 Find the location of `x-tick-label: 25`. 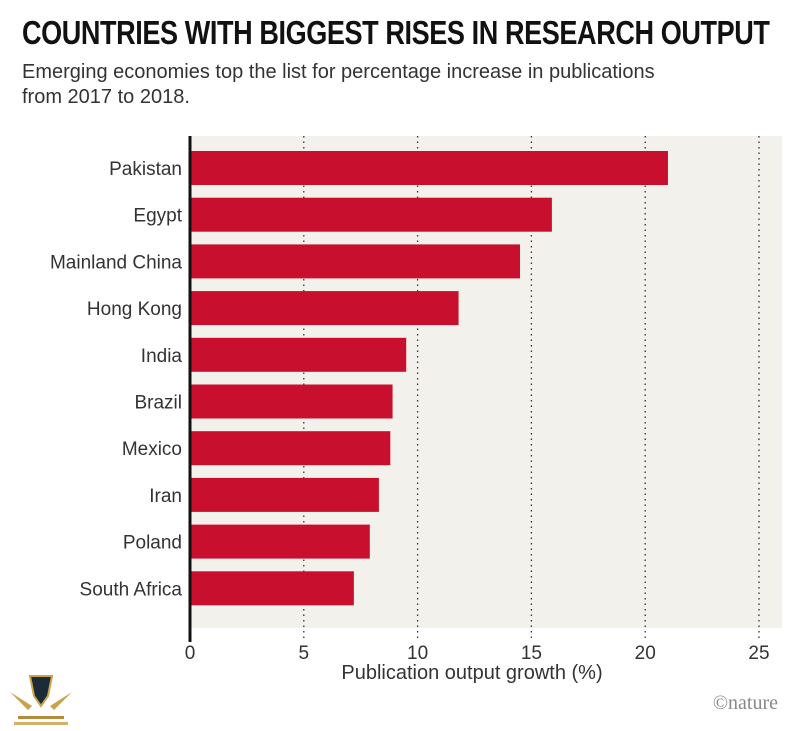

x-tick-label: 25 is located at coordinates (758, 653).